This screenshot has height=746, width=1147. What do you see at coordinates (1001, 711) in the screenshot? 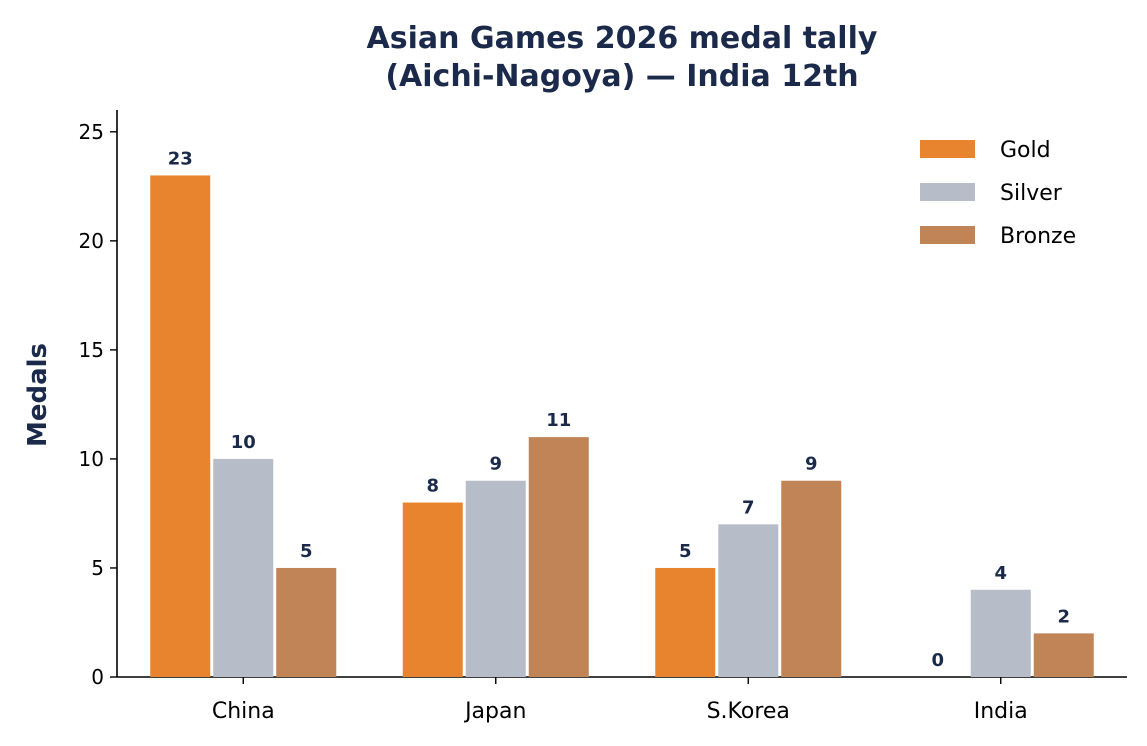
I see `x-category-label: India` at bounding box center [1001, 711].